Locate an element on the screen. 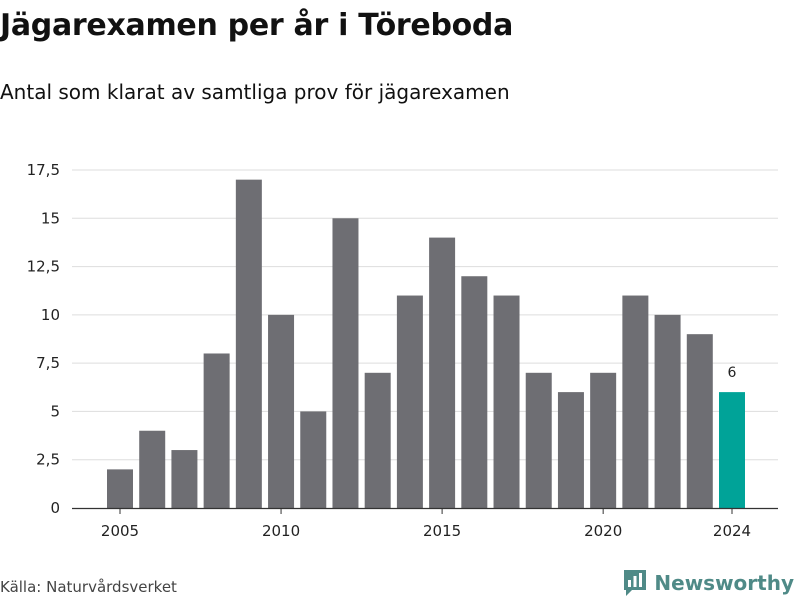  y-tick-label: 2,5 is located at coordinates (48, 460).